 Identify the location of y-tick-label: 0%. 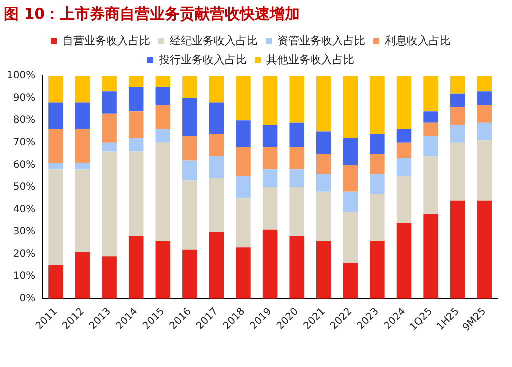
(28, 299).